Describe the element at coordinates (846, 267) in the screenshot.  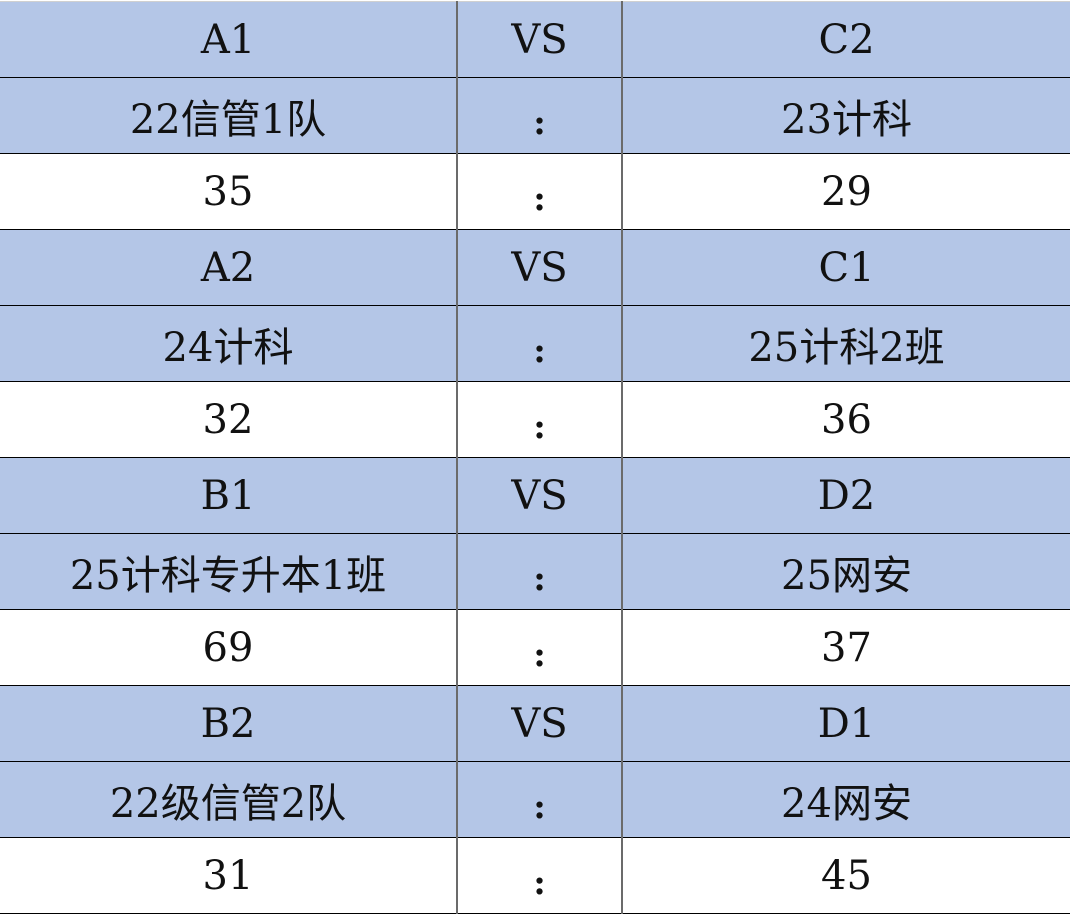
I see `right-seed-cell: C1` at that location.